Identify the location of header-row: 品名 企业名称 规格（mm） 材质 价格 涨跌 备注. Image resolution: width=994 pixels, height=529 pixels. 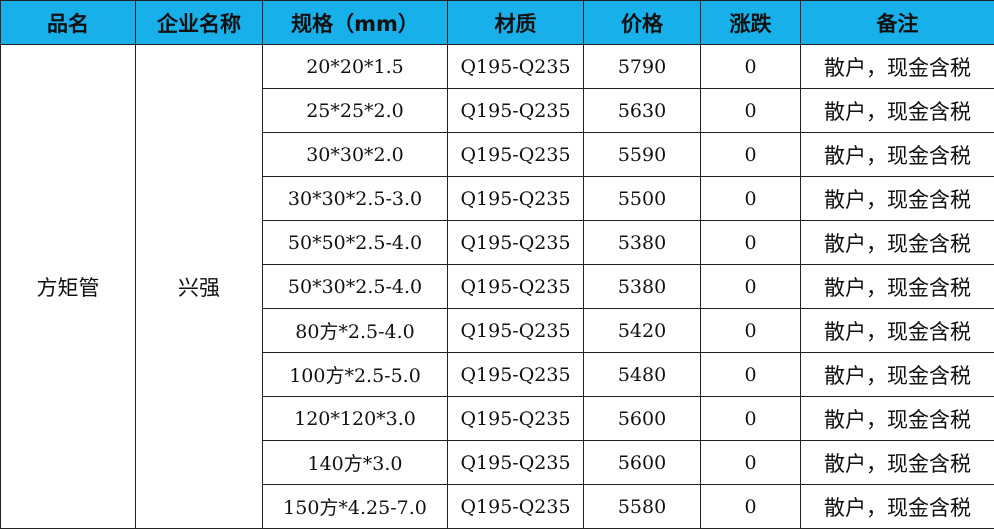
(497, 22).